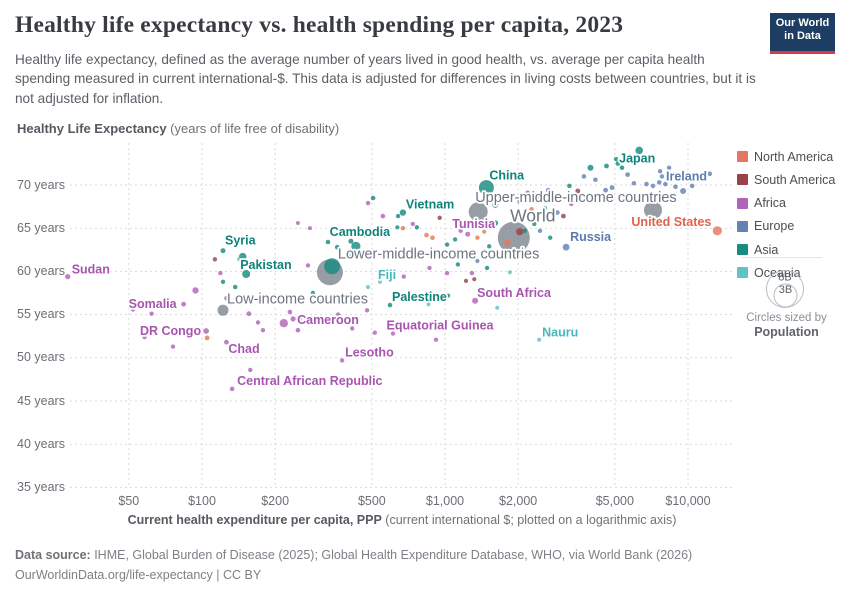 The height and width of the screenshot is (600, 850). I want to click on data-point-japan, so click(639, 150).